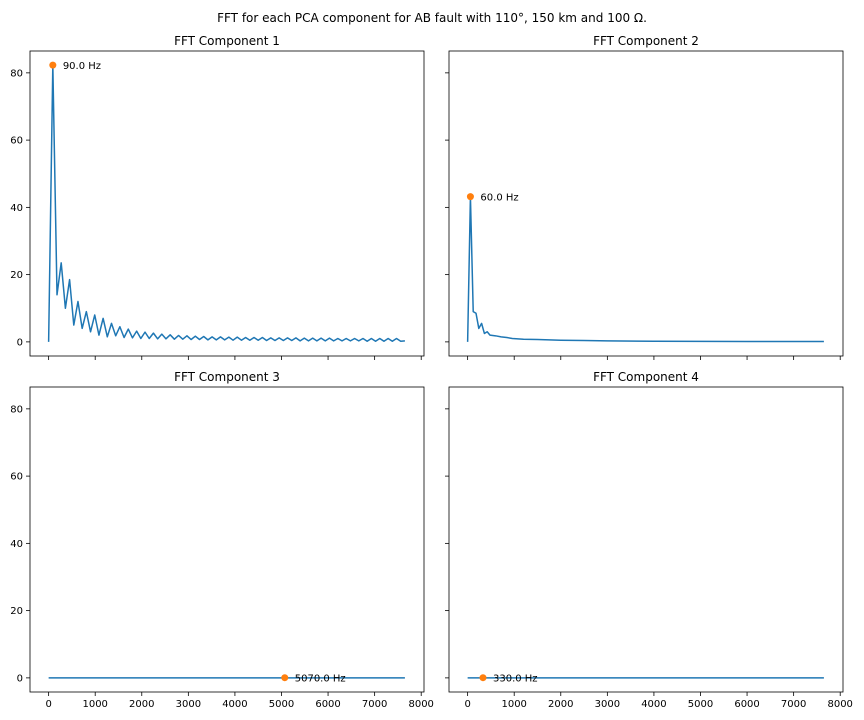 The height and width of the screenshot is (720, 864). What do you see at coordinates (227, 377) in the screenshot?
I see `subplot-title: FFT Component 3` at bounding box center [227, 377].